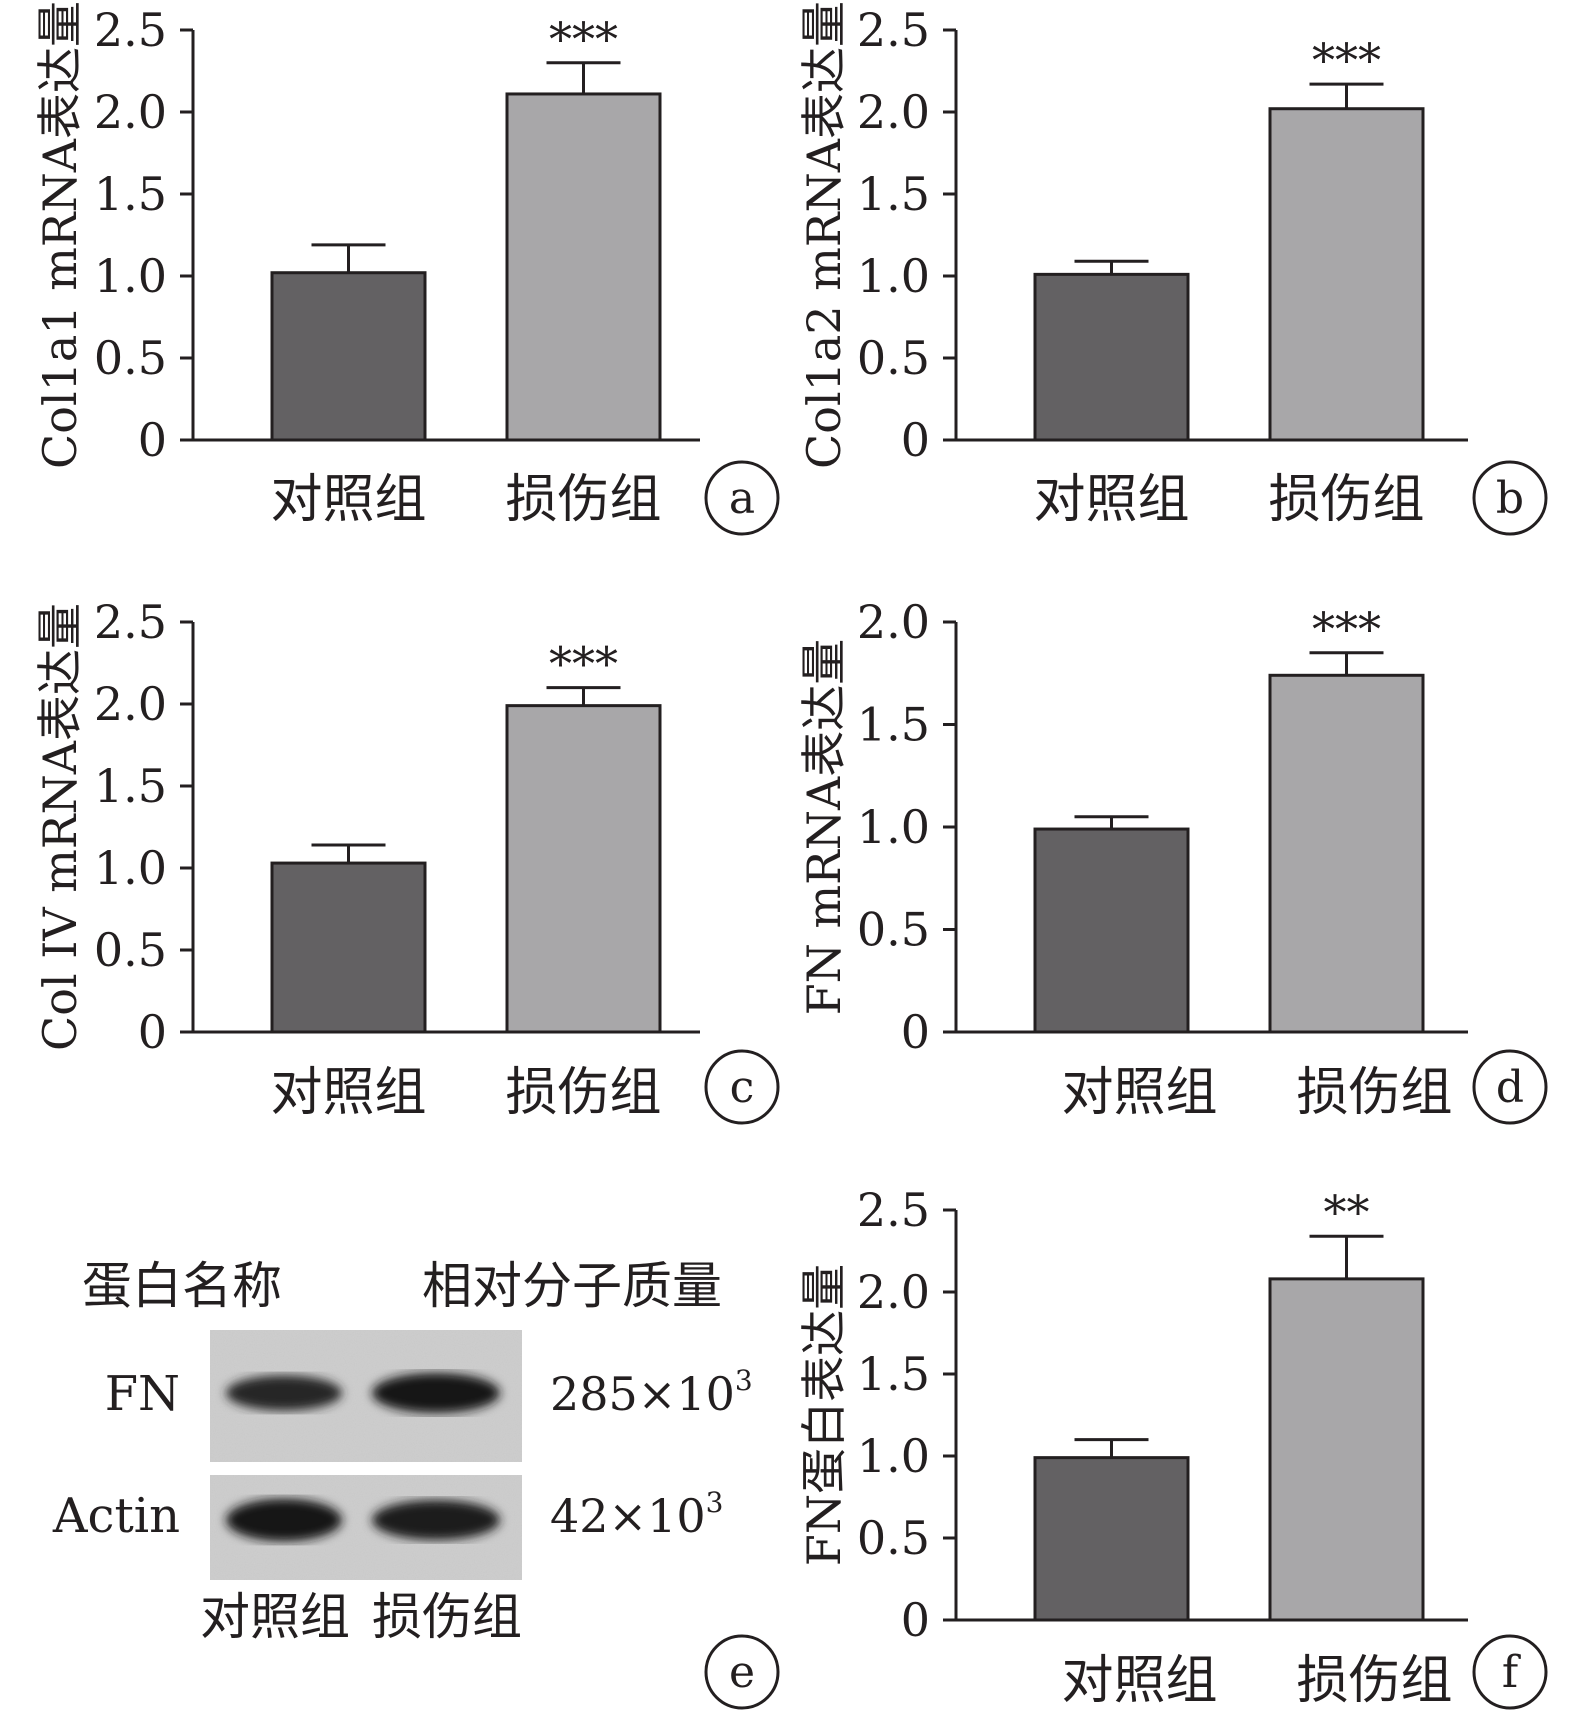 This screenshot has width=1575, height=1714. What do you see at coordinates (824, 1415) in the screenshot?
I see `panel-f-y-axis-label: FN蛋白表达量` at bounding box center [824, 1415].